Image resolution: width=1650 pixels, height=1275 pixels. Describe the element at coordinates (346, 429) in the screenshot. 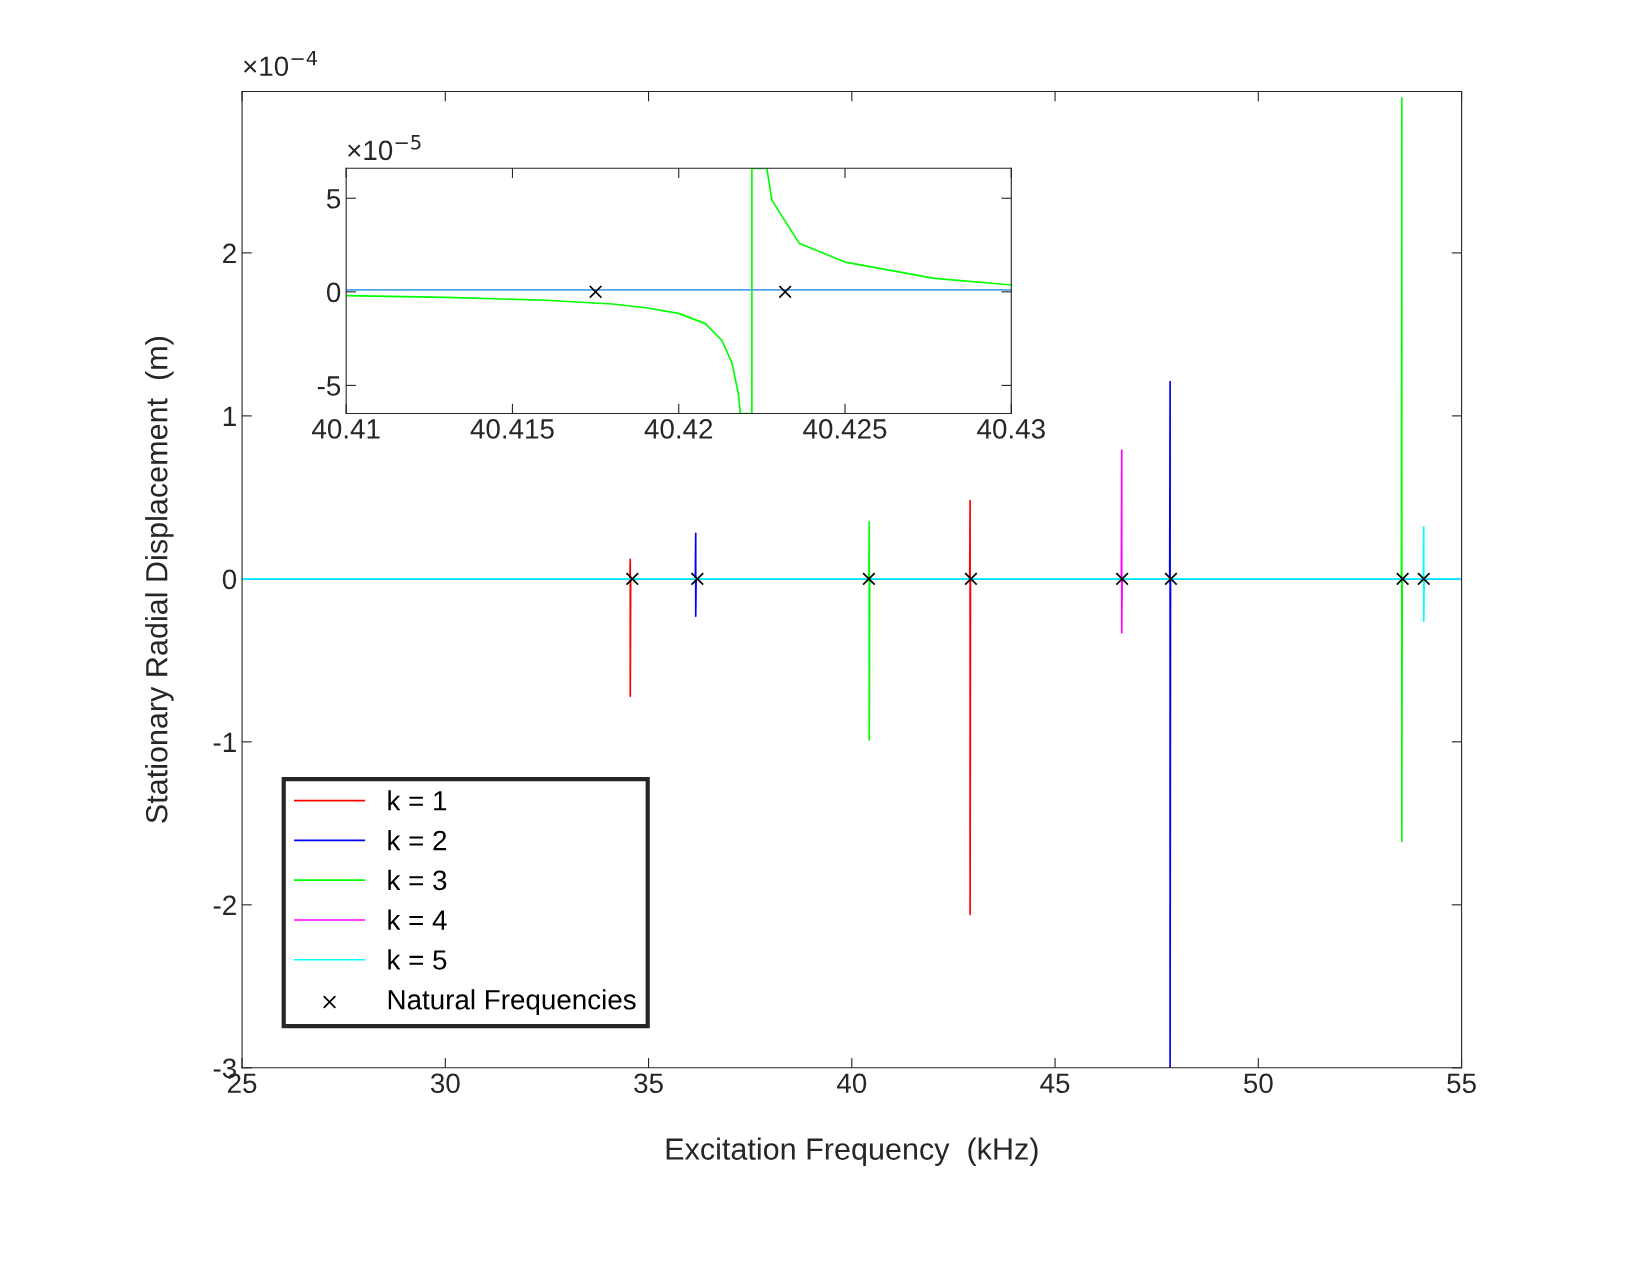

I see `x-tick-label: 40.41` at that location.